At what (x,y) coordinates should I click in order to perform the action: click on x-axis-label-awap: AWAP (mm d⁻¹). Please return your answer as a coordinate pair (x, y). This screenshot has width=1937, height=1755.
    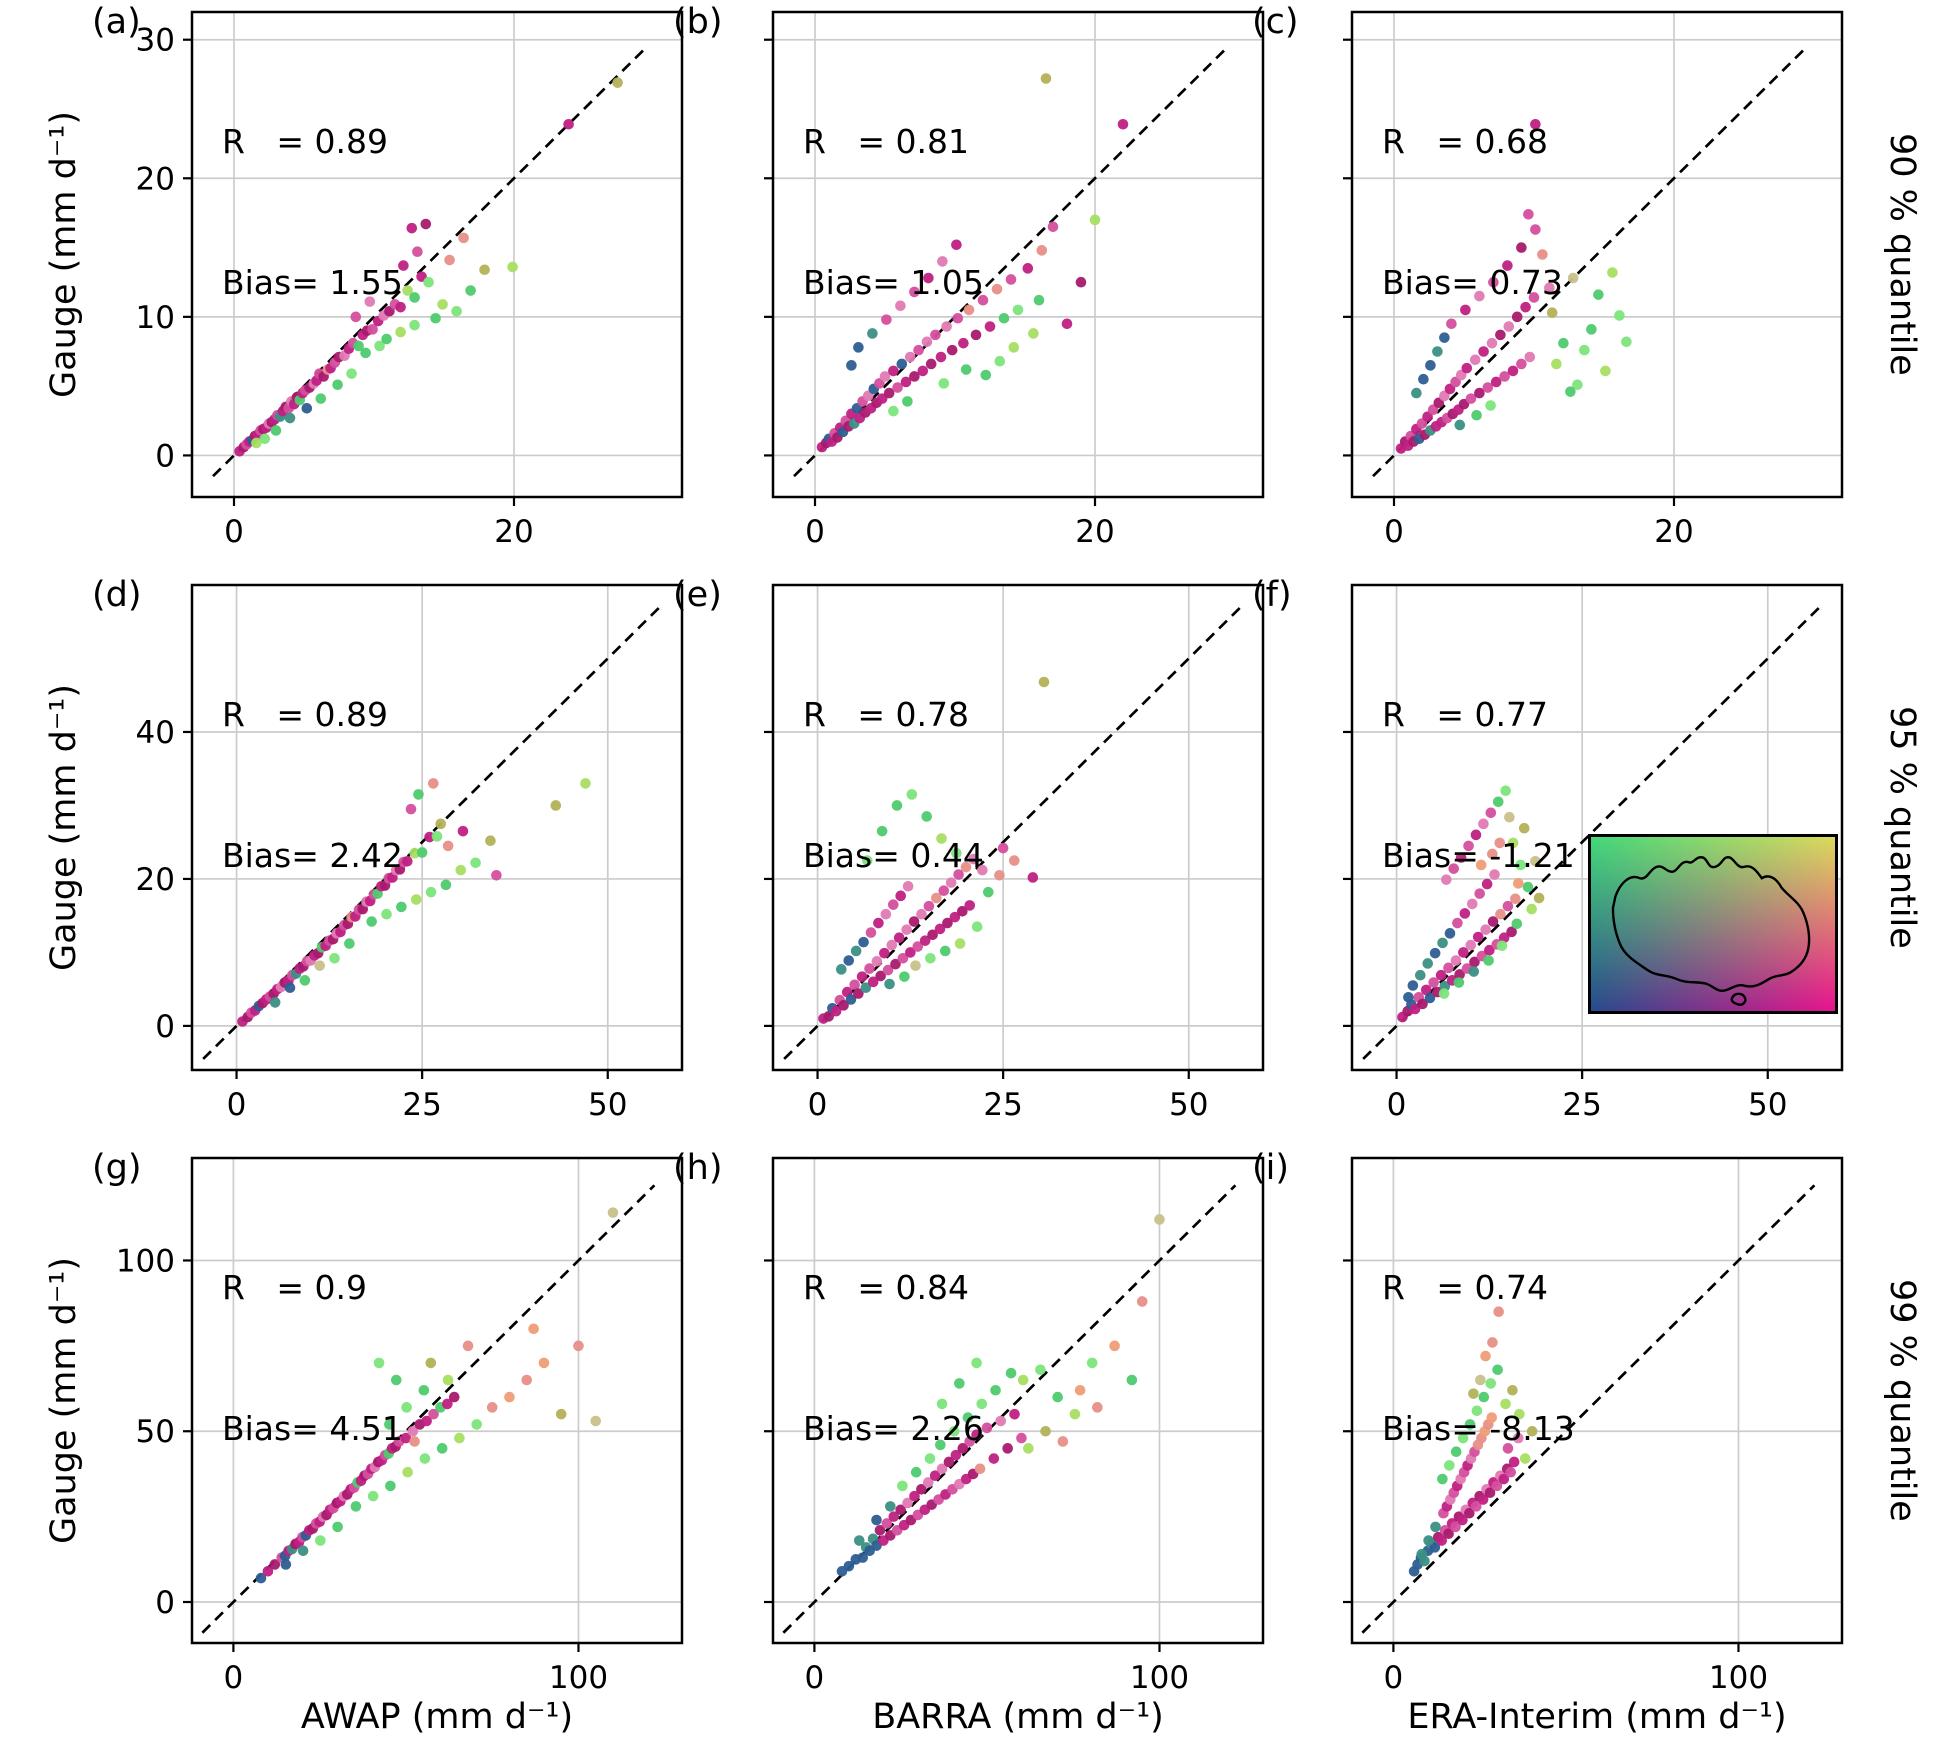
    Looking at the image, I should click on (437, 1717).